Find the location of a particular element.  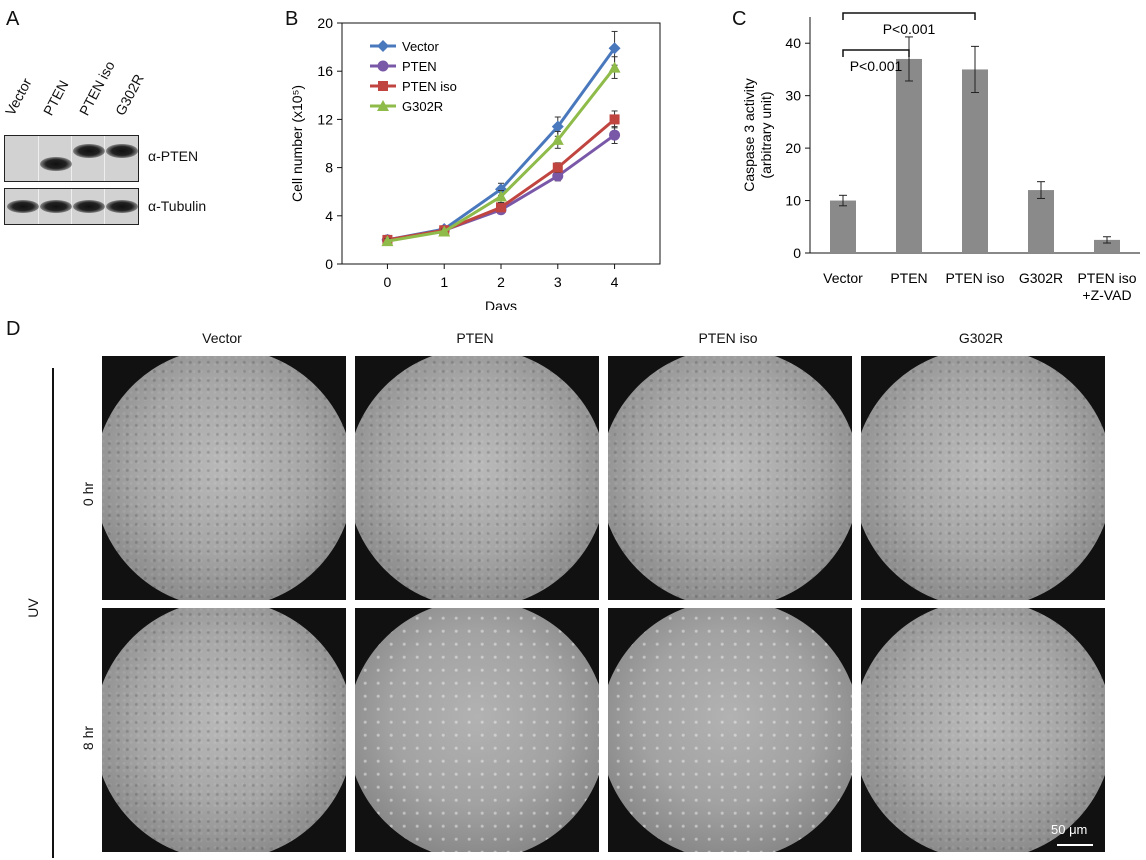

lane-label: PTEN is located at coordinates (55, 97).